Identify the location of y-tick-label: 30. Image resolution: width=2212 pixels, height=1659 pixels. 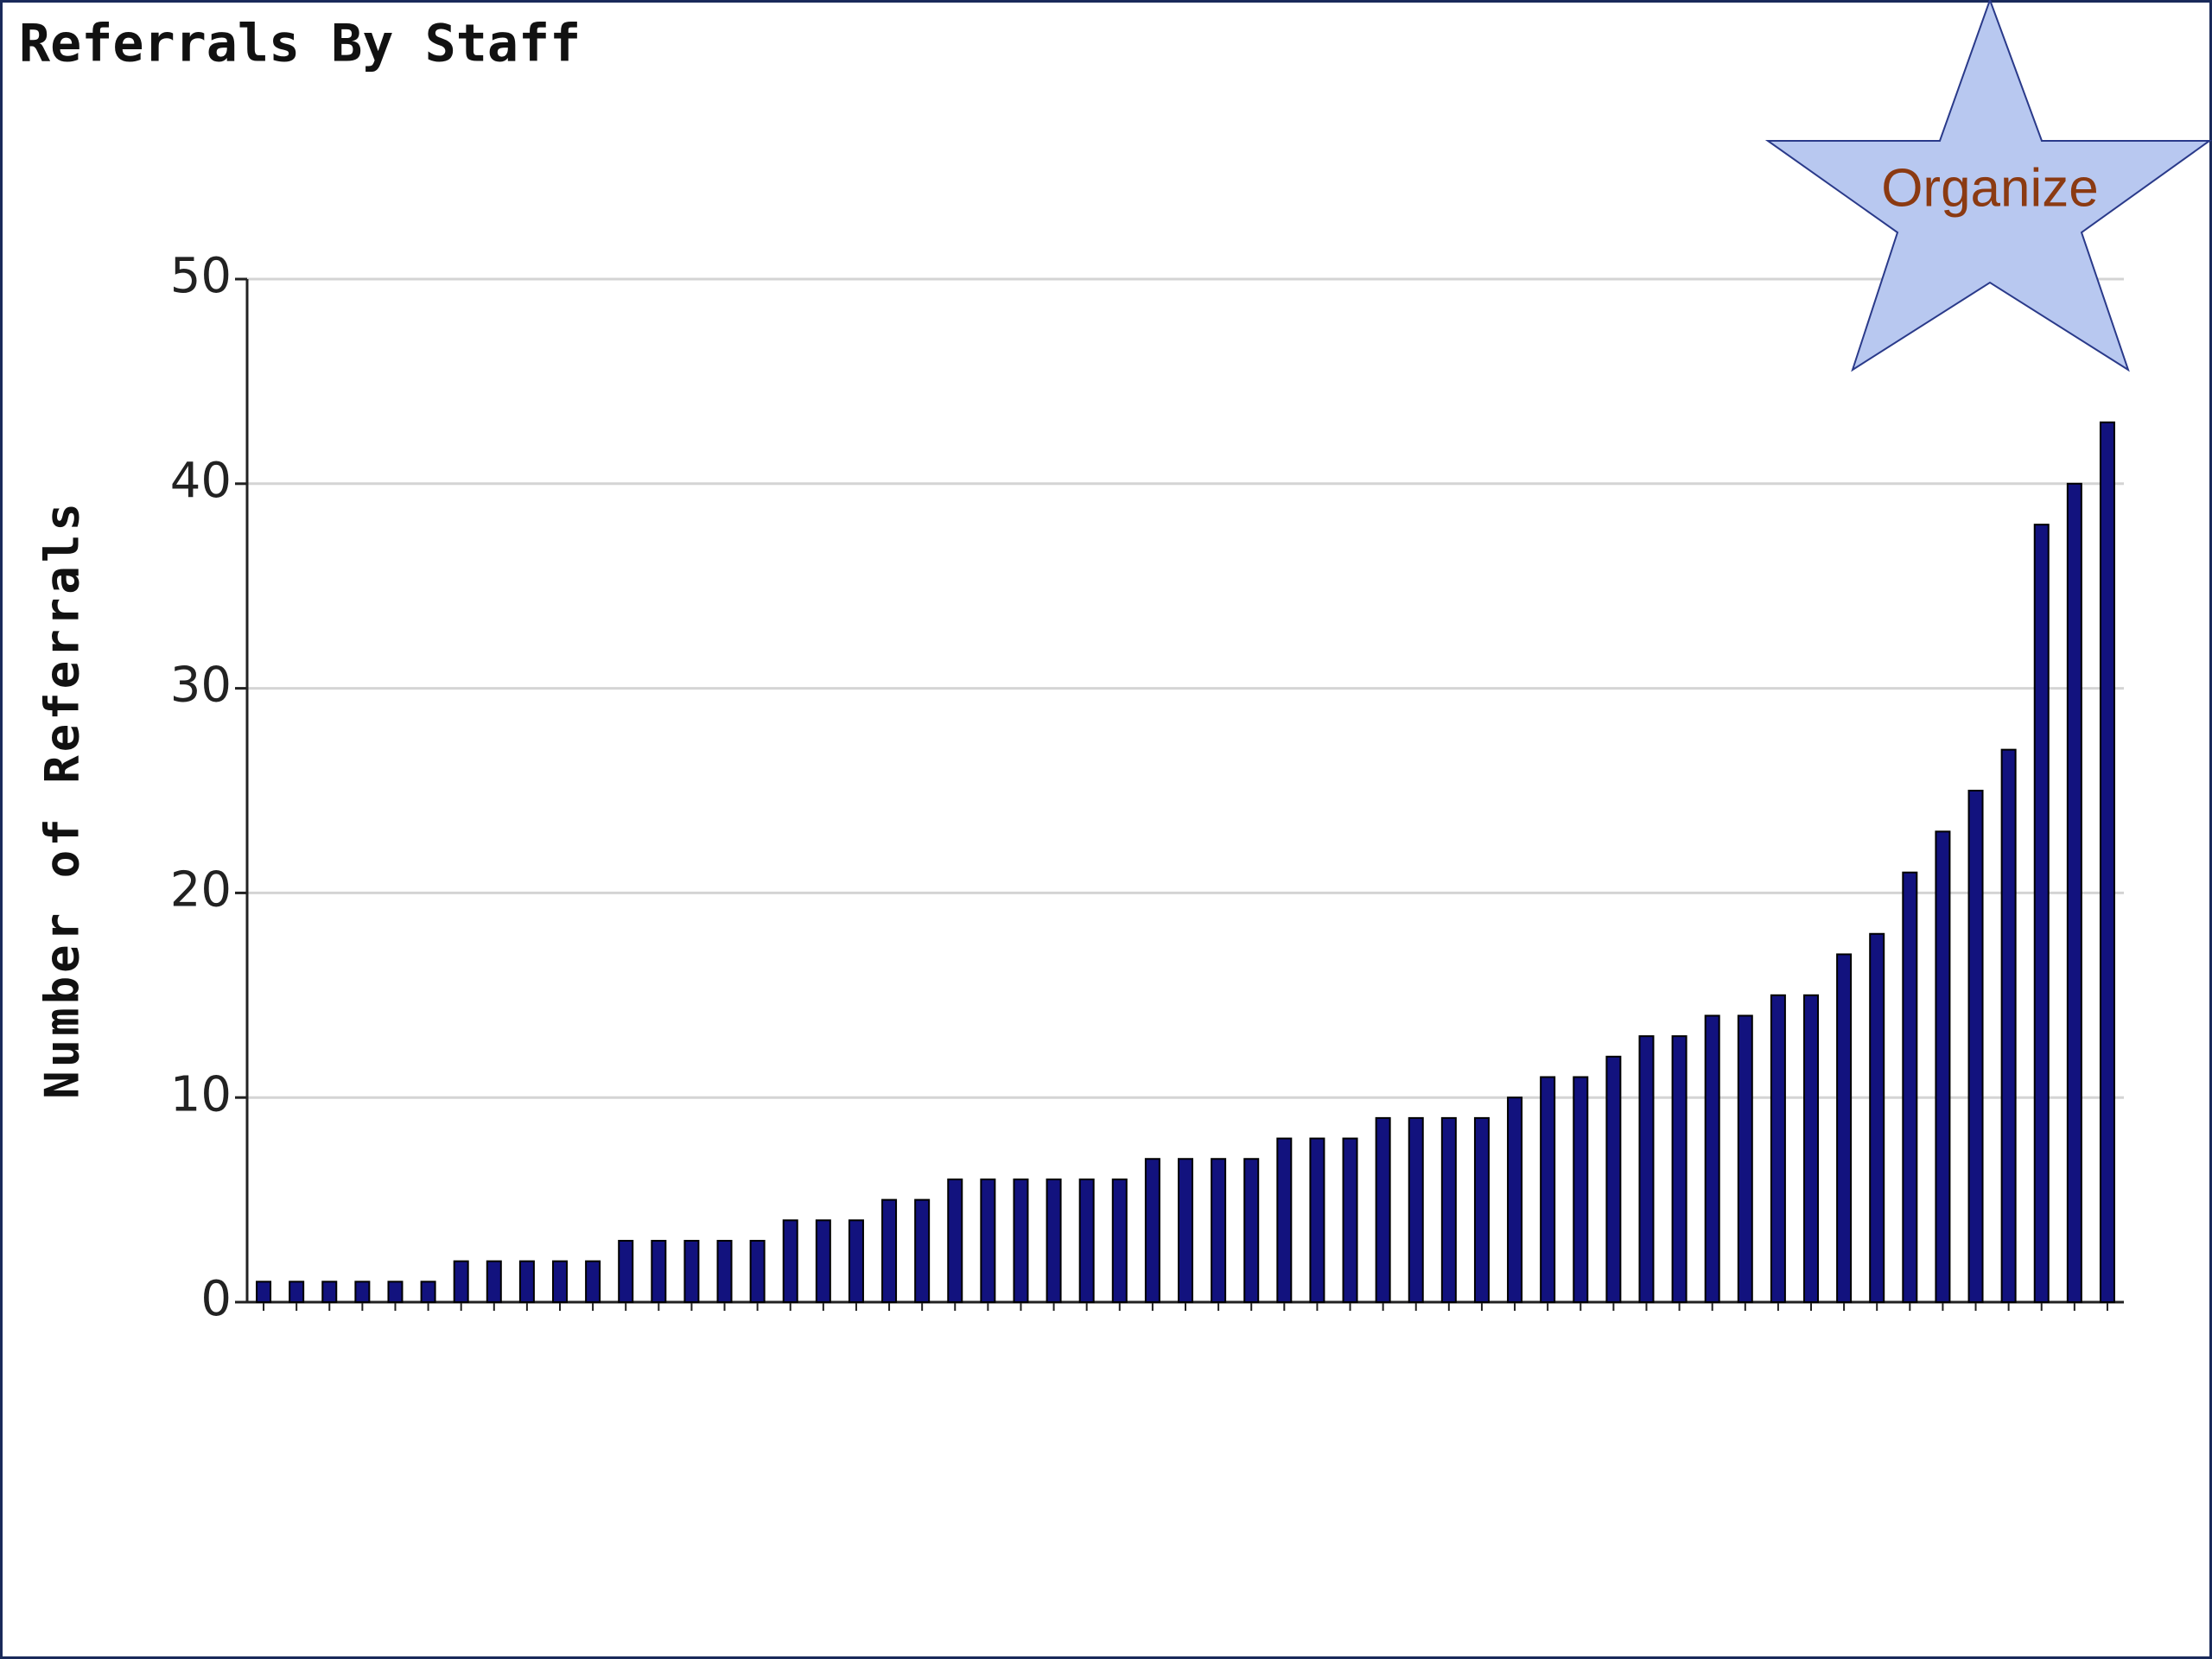
(201, 686).